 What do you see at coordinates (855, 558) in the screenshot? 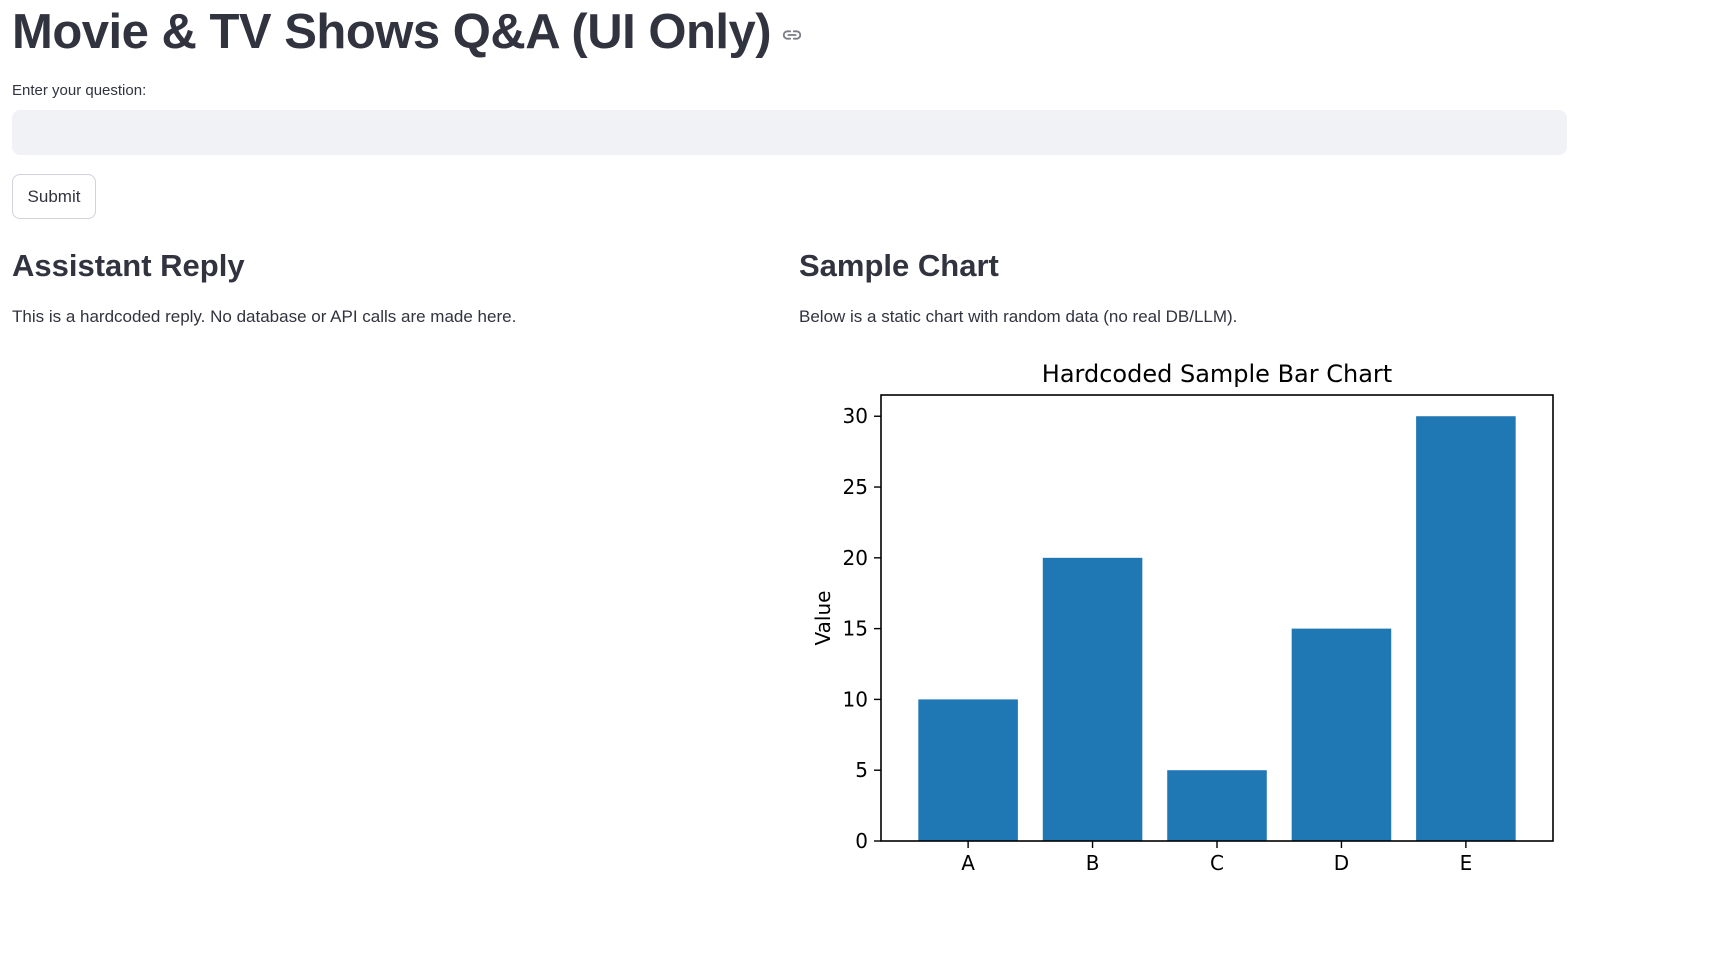
I see `y-tick-label-20: 20` at bounding box center [855, 558].